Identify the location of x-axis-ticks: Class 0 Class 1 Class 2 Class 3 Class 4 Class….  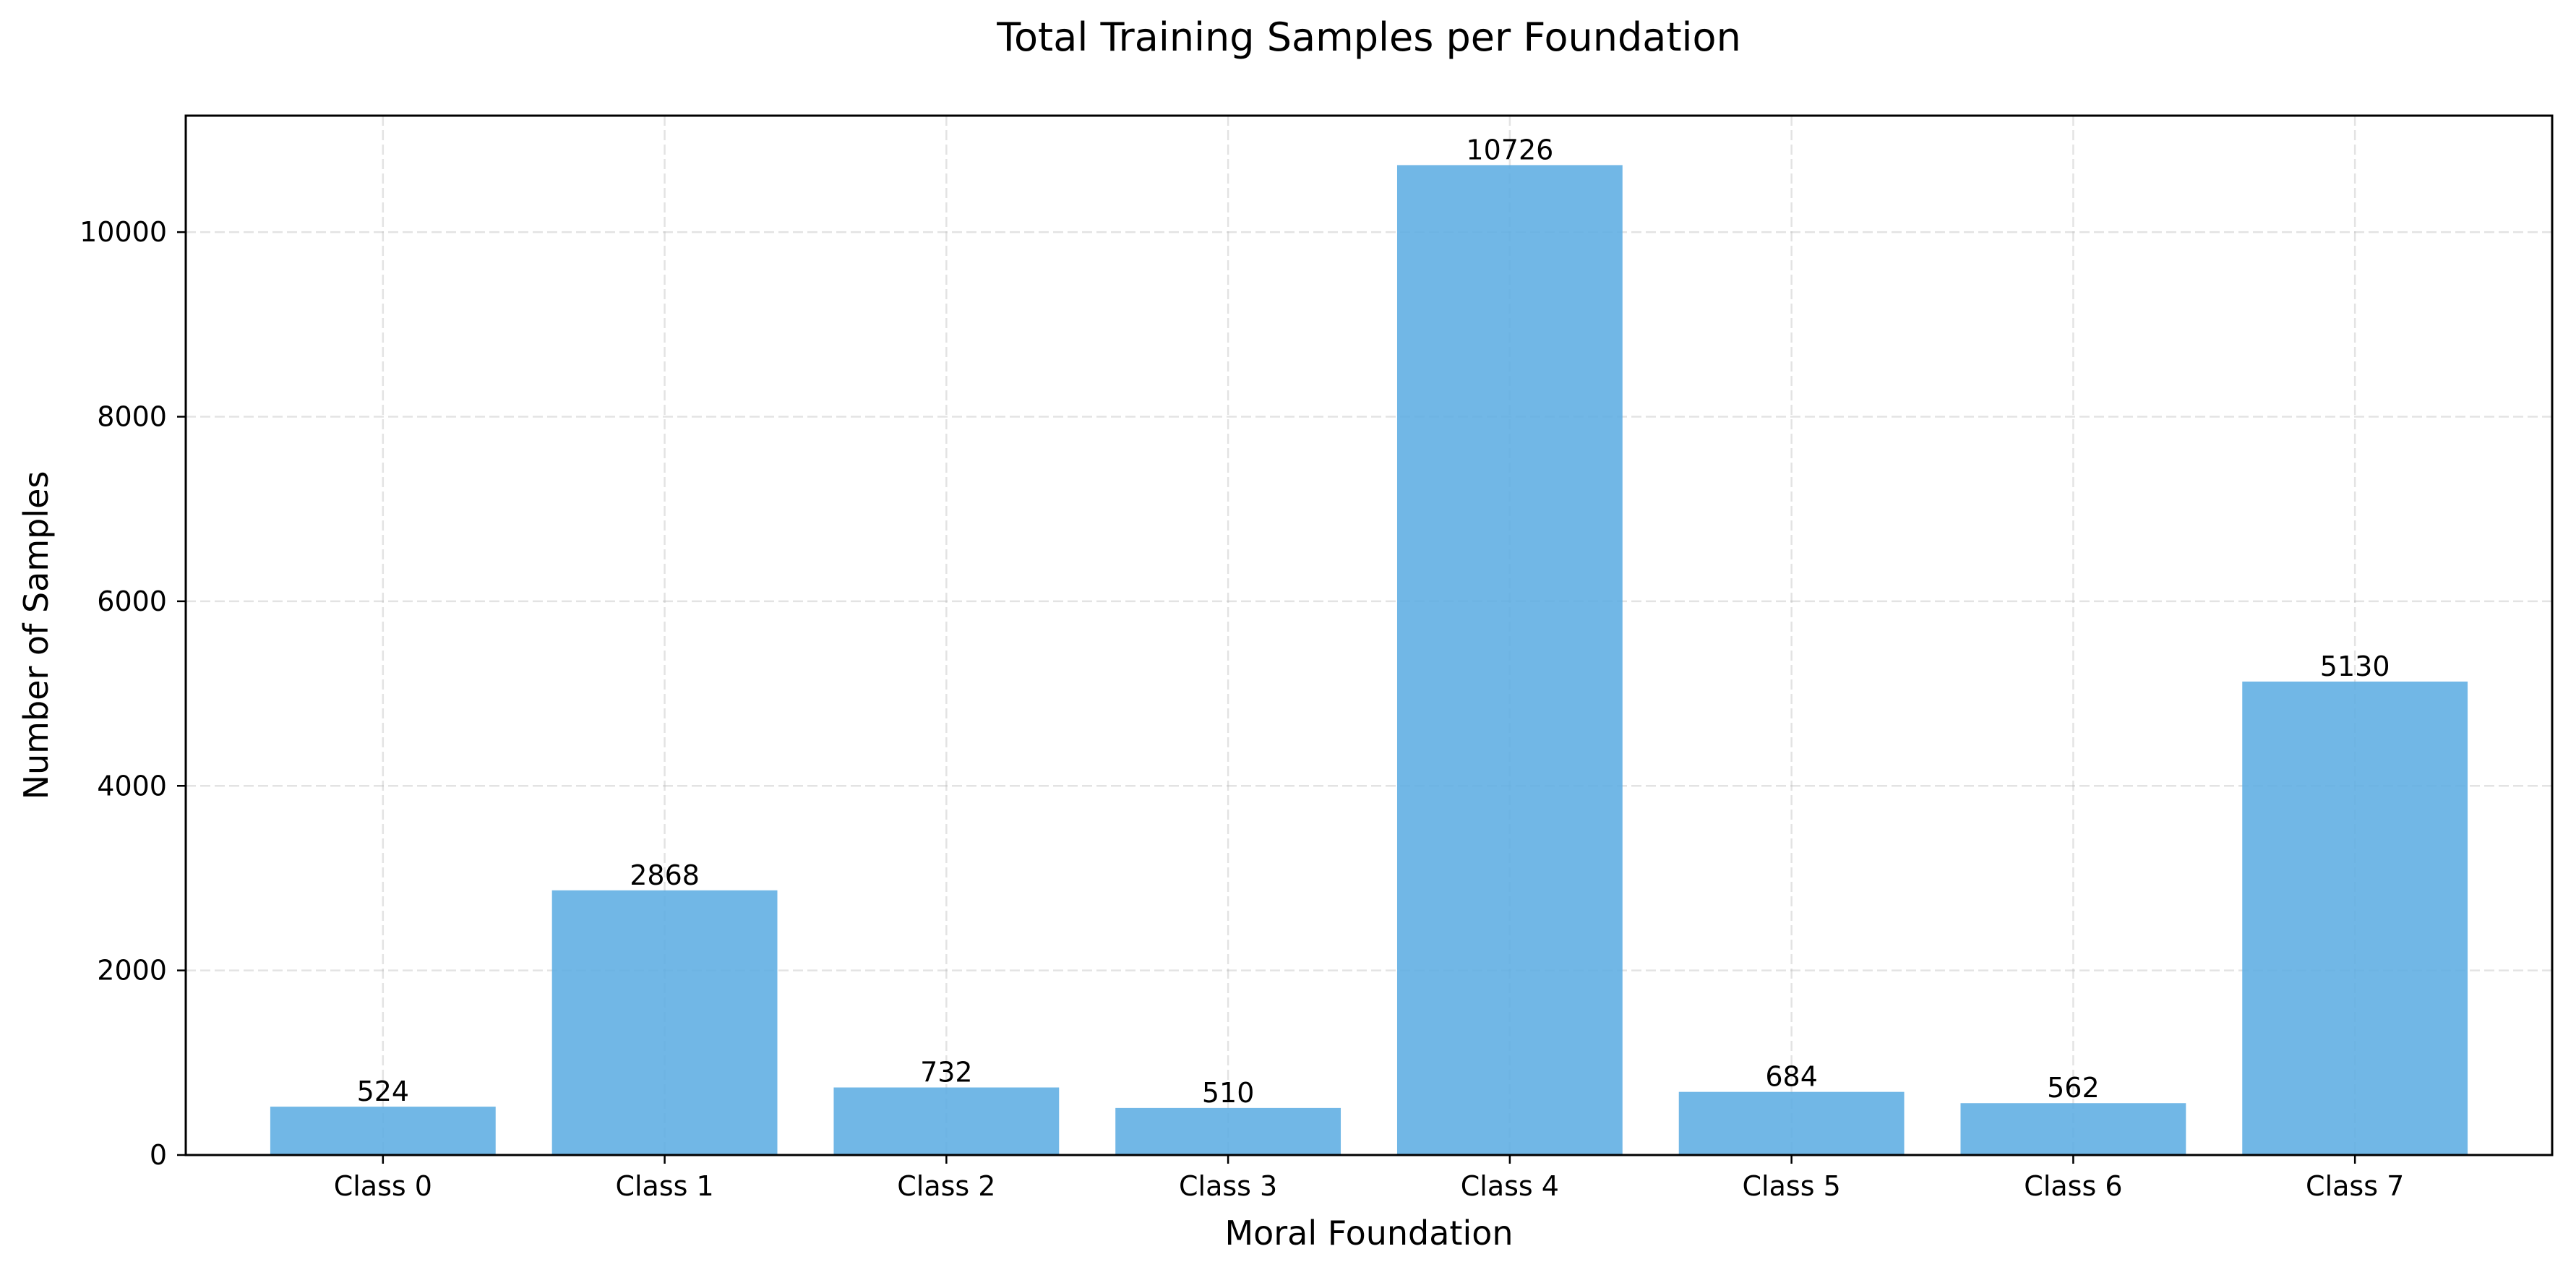
(1369, 1178).